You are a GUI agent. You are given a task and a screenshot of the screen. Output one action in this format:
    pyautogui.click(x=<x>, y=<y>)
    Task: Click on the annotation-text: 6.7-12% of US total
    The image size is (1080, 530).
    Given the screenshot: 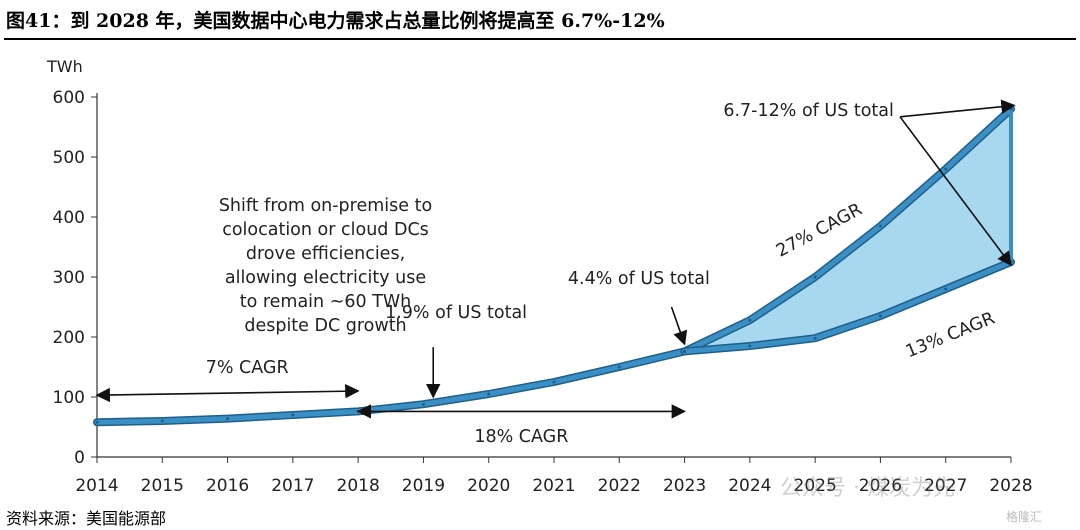 What is the action you would take?
    pyautogui.click(x=808, y=111)
    